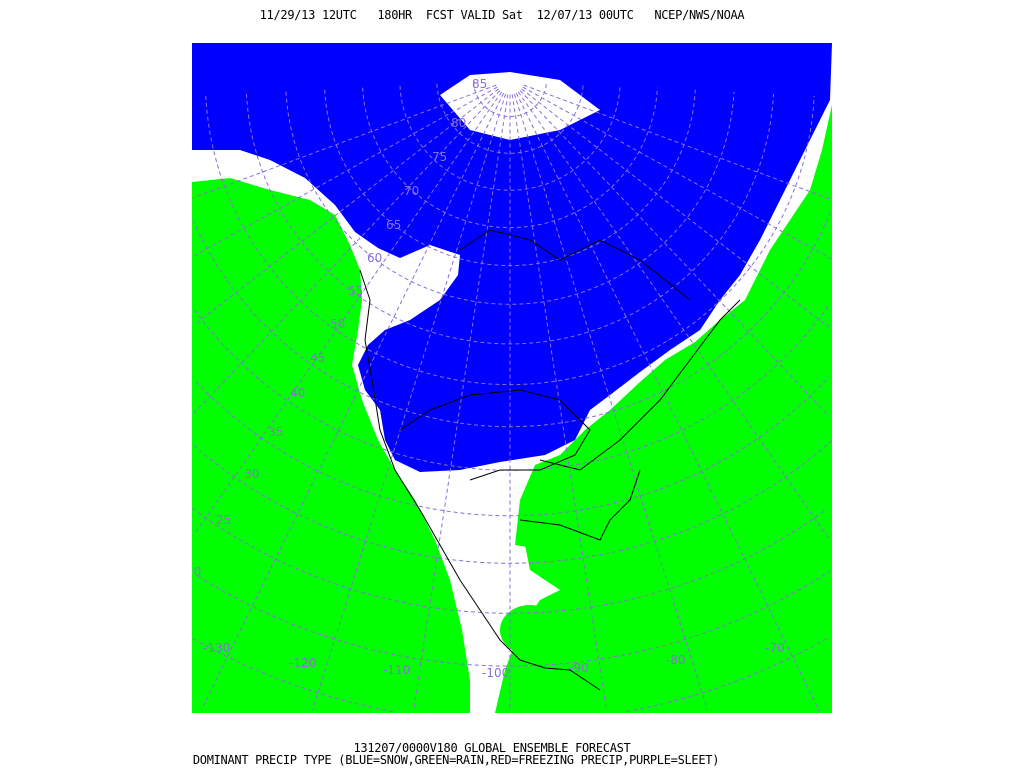  I want to click on latitude-label: 65, so click(393, 225).